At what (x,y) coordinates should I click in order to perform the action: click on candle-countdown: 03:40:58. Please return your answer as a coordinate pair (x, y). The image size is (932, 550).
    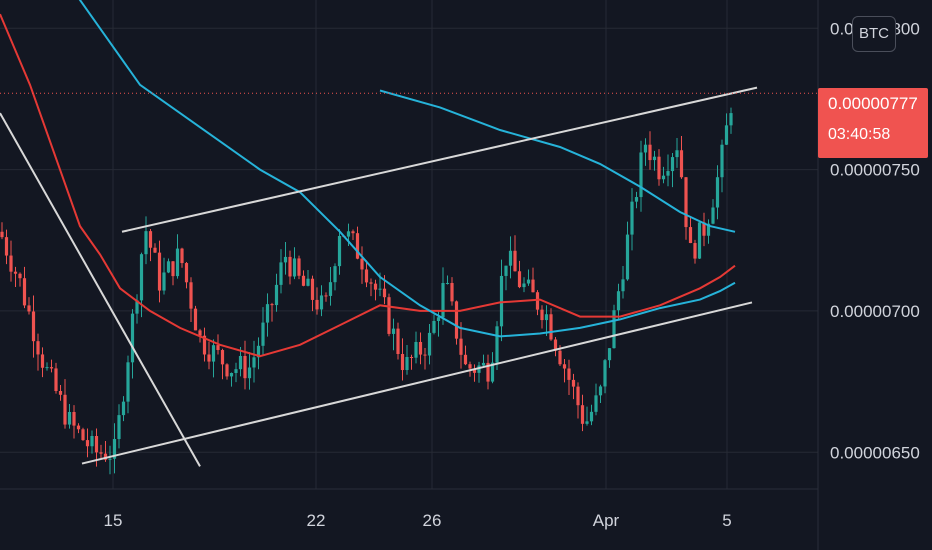
    Looking at the image, I should click on (859, 134).